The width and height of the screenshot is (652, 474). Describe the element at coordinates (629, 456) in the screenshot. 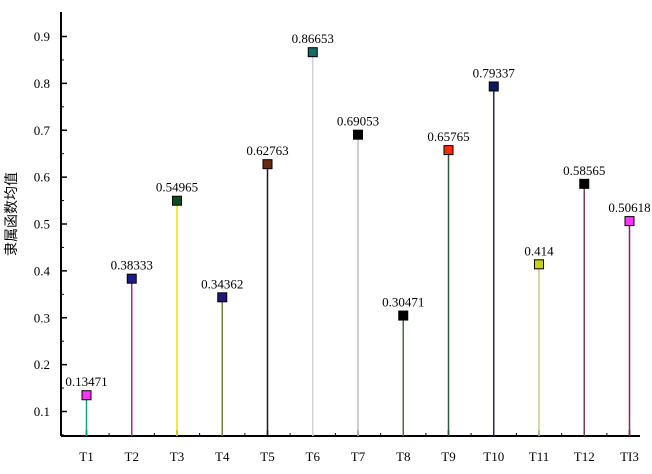

I see `x-tick-label: TI3` at that location.